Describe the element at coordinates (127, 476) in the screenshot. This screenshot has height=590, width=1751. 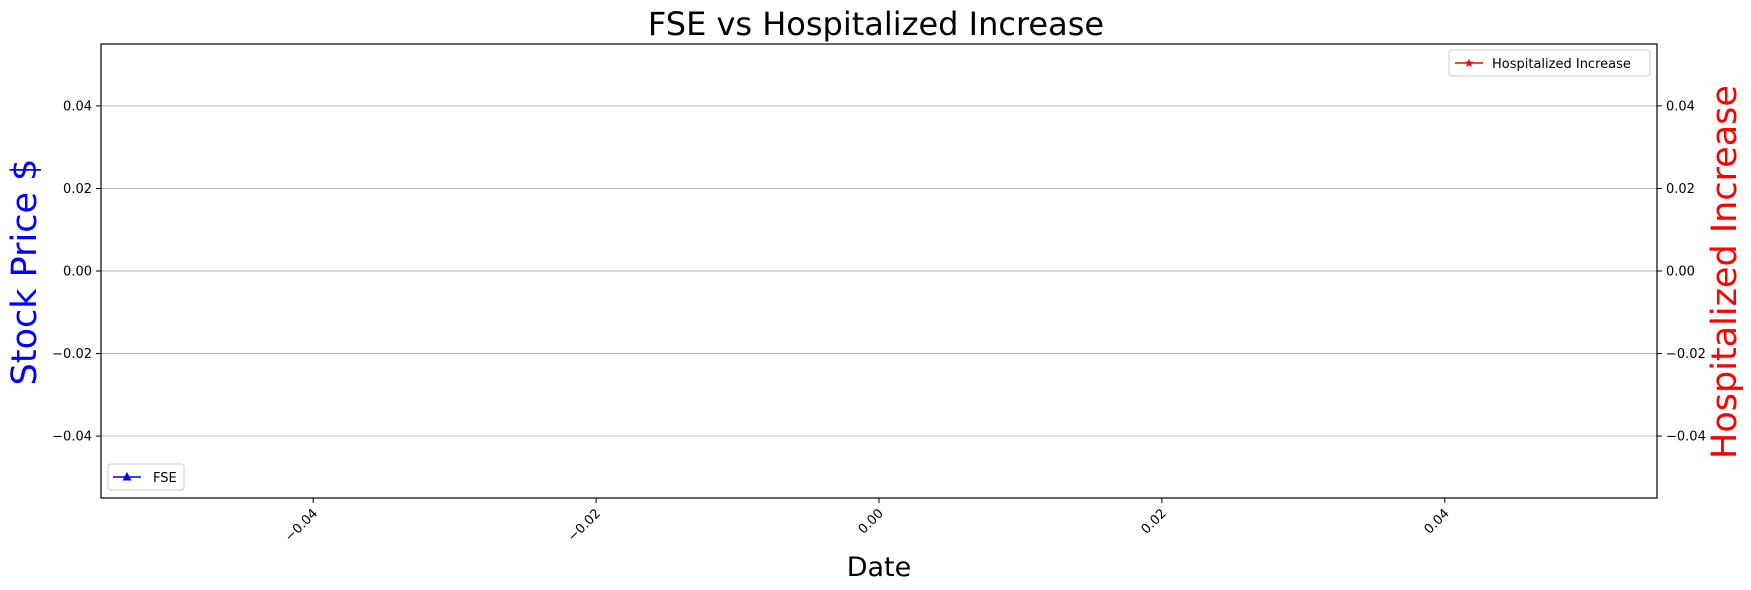
I see `triangle-marker-icon` at that location.